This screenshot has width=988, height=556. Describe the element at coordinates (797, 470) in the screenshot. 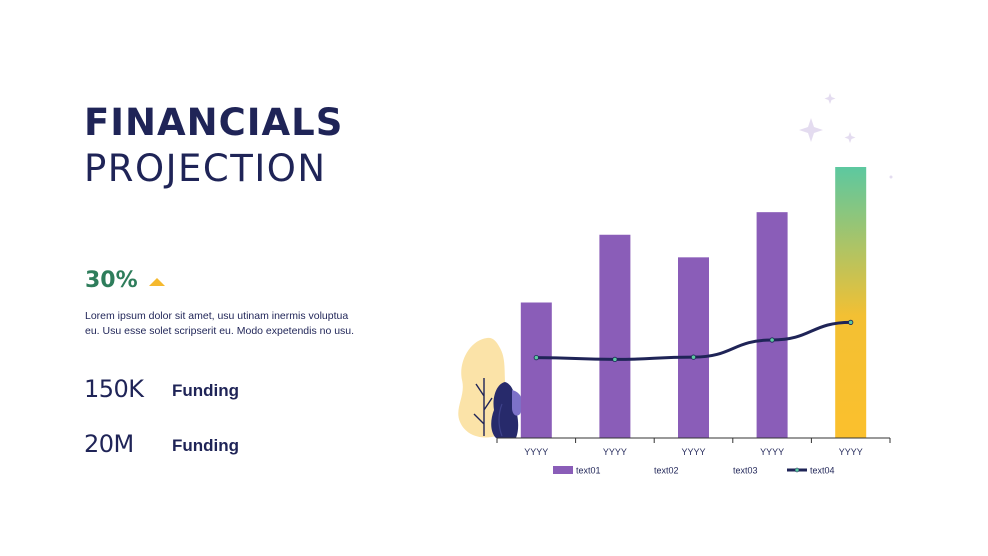

I see `legend-swatch-point` at that location.